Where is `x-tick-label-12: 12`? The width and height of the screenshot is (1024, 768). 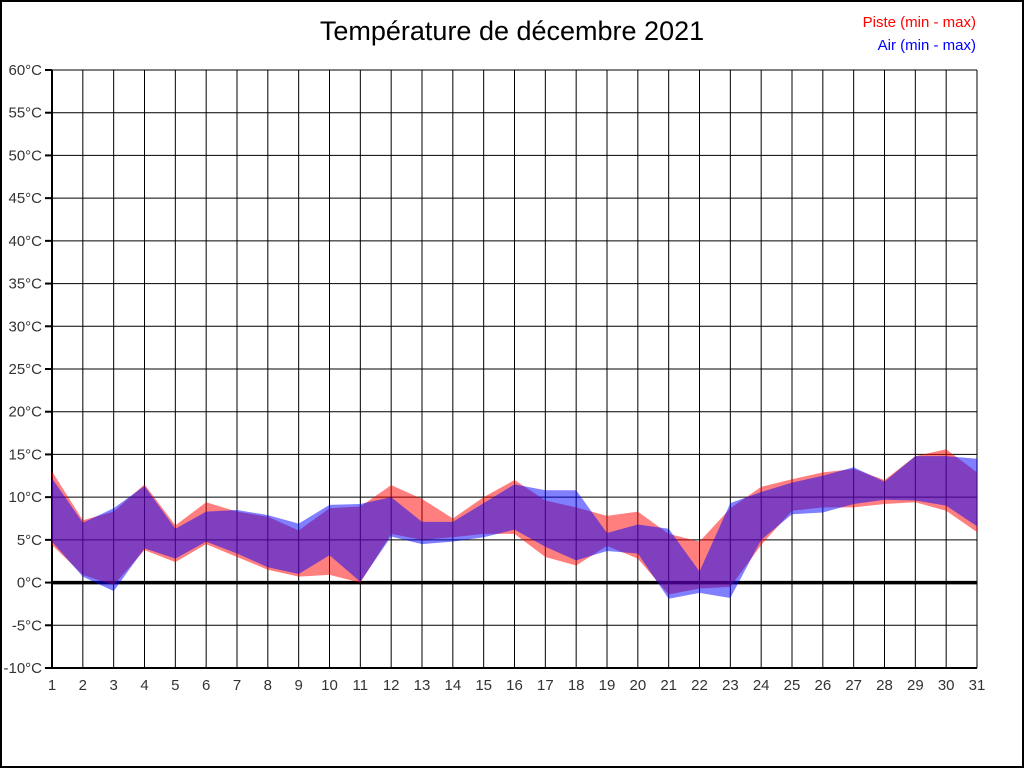 x-tick-label-12: 12 is located at coordinates (391, 685).